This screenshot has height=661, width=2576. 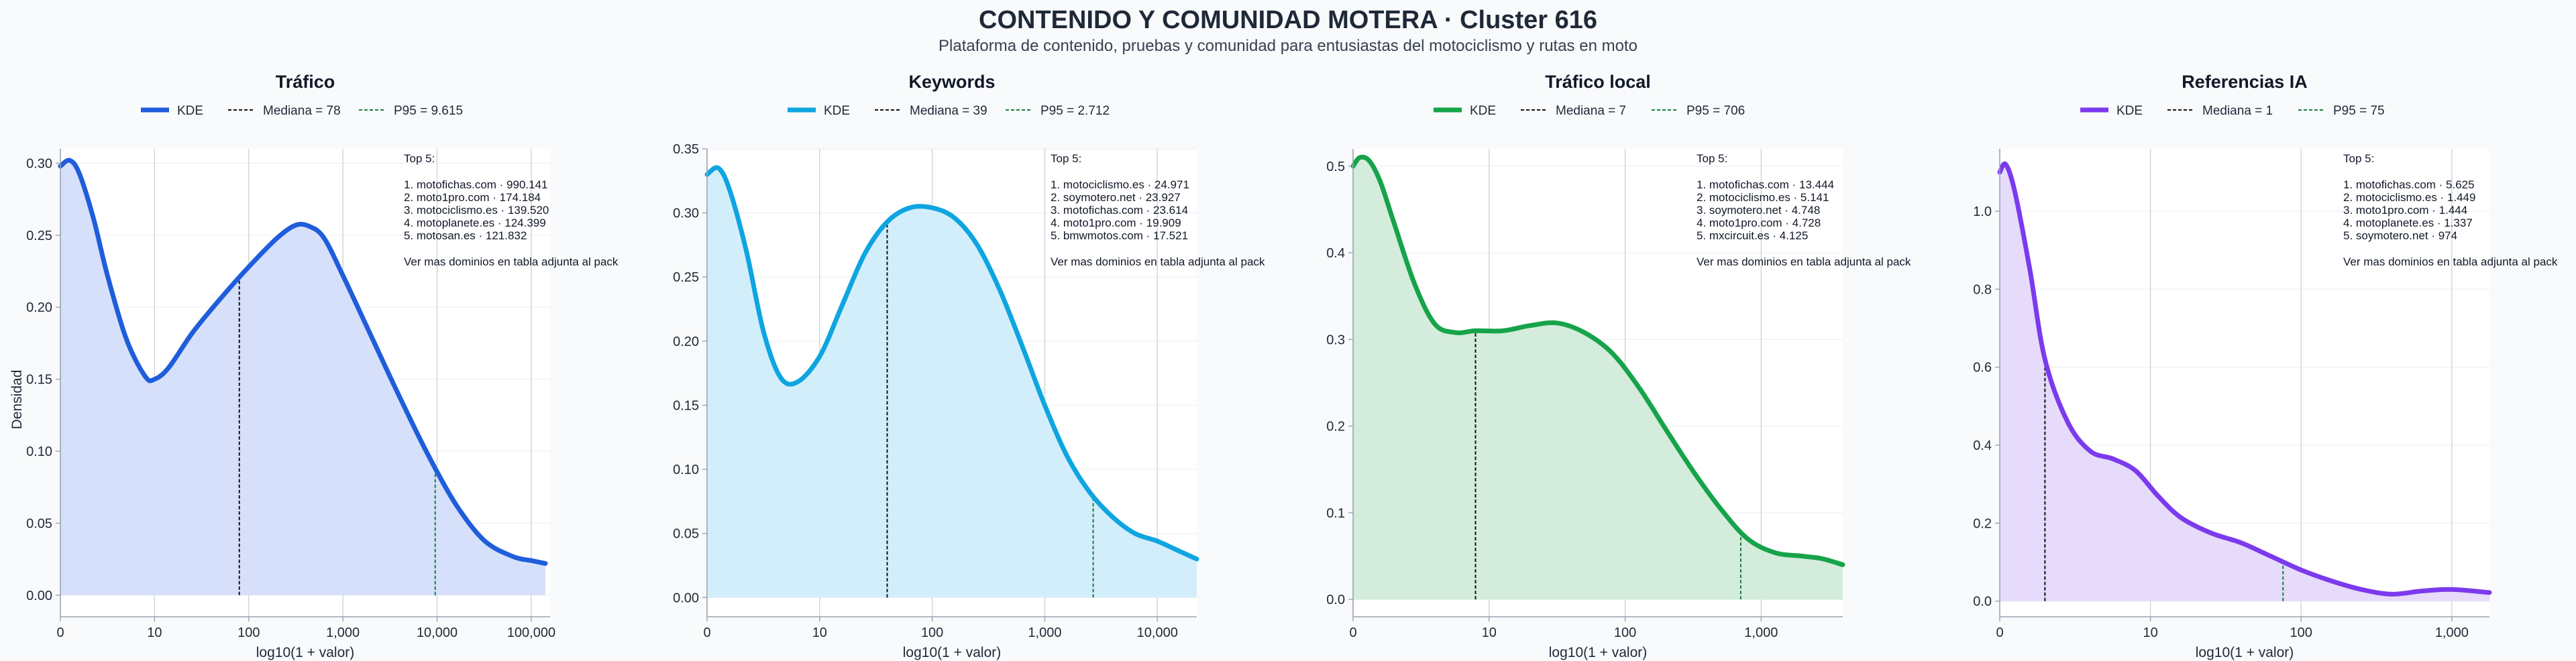 What do you see at coordinates (1119, 210) in the screenshot?
I see `top5-item: 3. motofichas.com · 23.614` at bounding box center [1119, 210].